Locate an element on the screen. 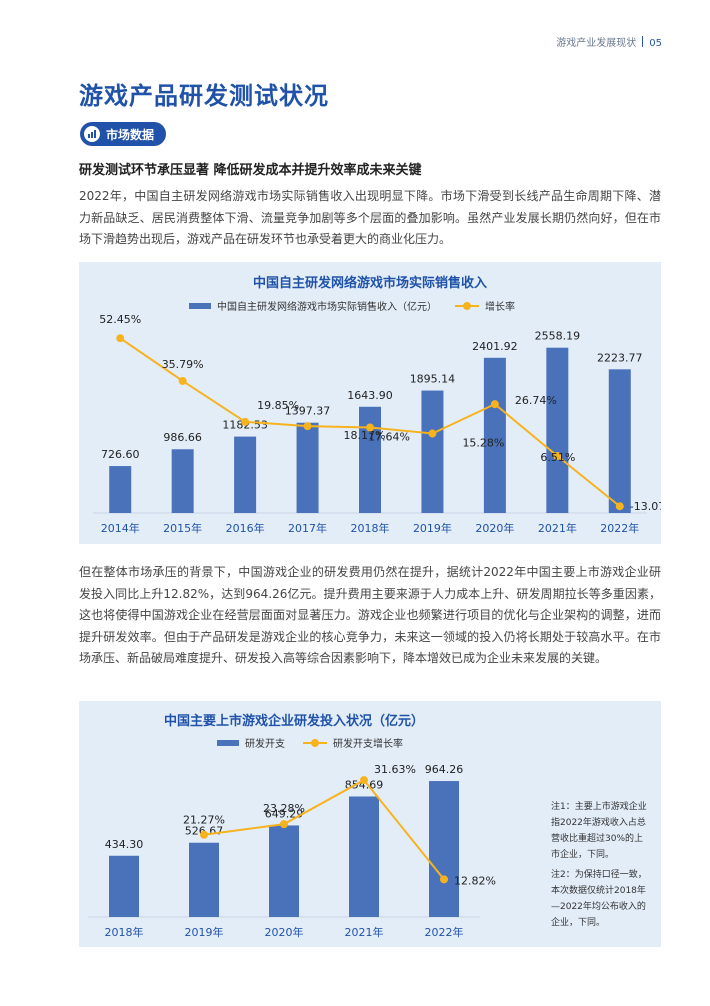 The height and width of the screenshot is (1006, 710). legend-bar-label: 研发开支 is located at coordinates (265, 744).